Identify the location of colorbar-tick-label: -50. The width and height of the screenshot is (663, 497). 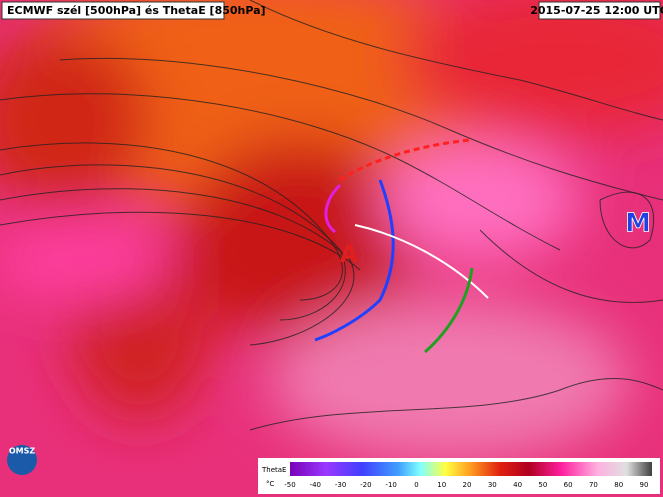
(289, 485).